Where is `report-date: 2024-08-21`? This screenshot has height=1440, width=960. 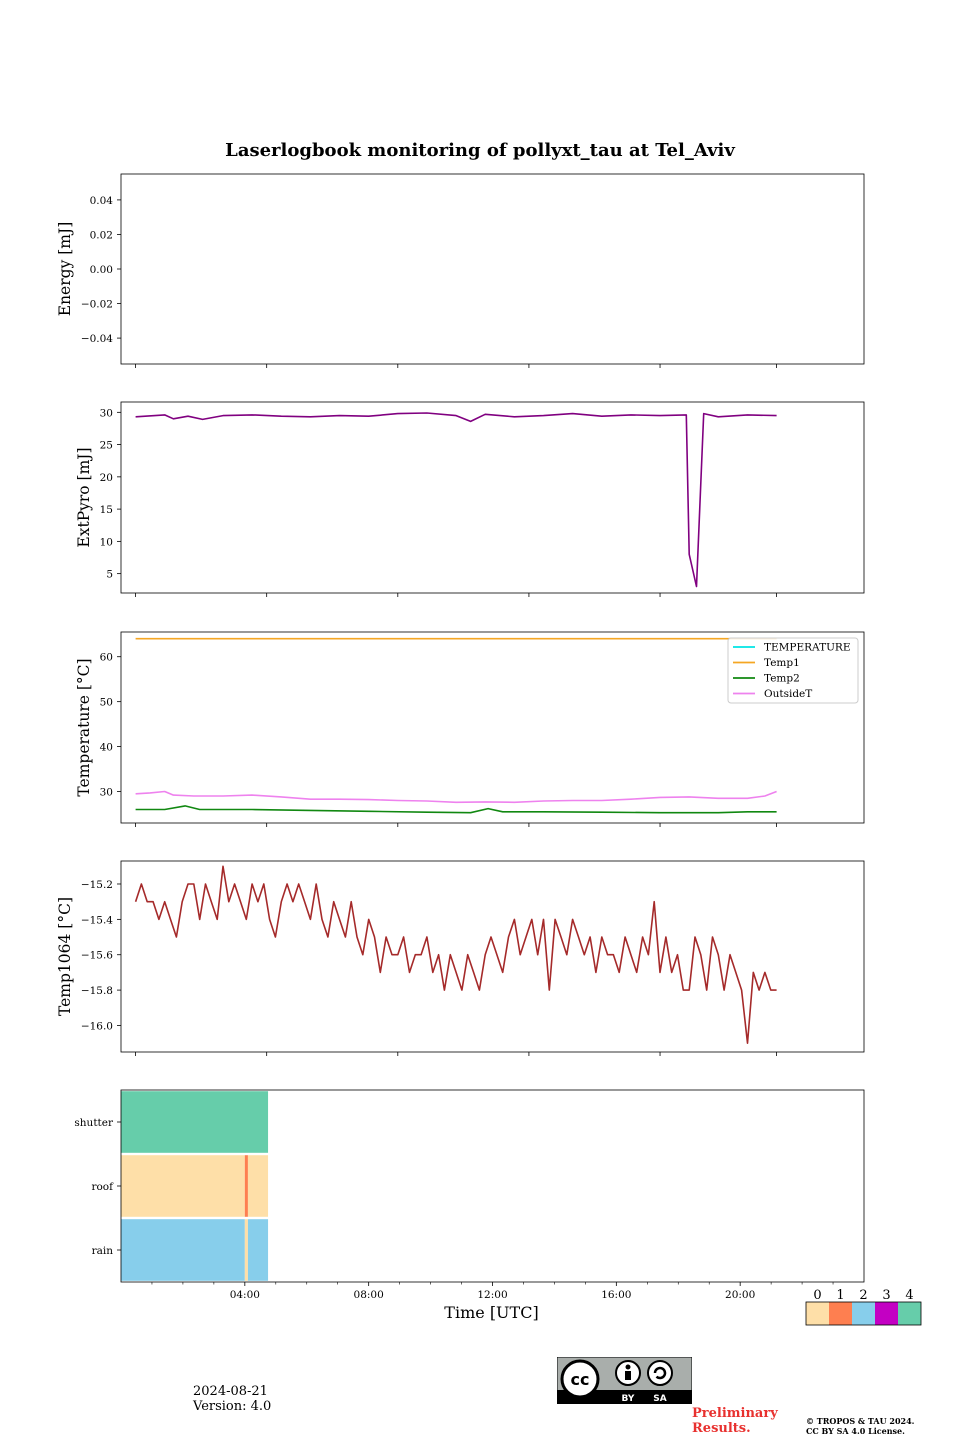
report-date: 2024-08-21 is located at coordinates (230, 1391).